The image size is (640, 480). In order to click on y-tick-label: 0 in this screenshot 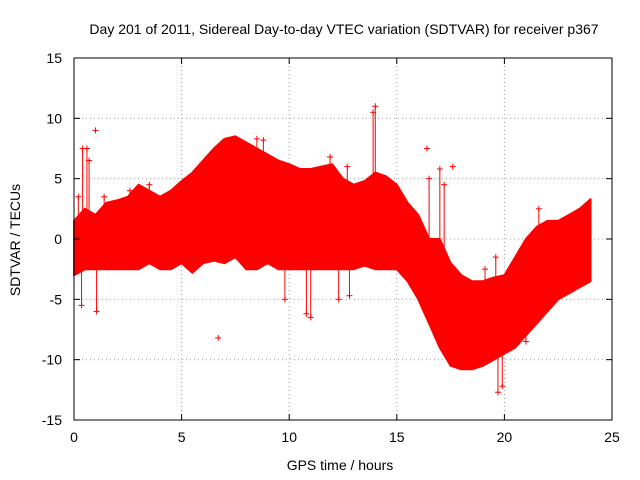, I will do `click(58, 239)`.